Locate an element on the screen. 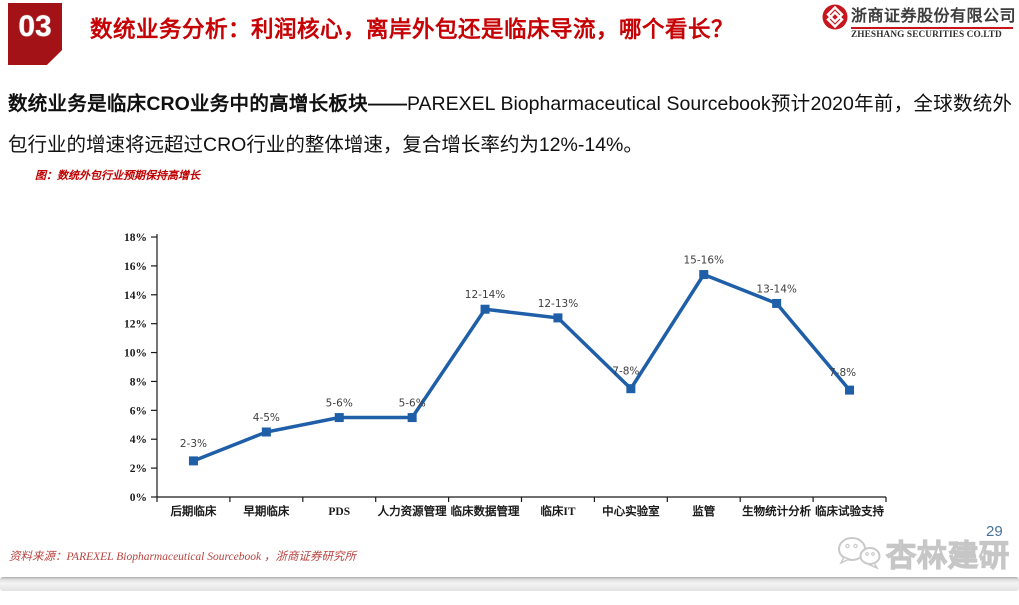 This screenshot has width=1019, height=605. svg-text: 生物统计分析 is located at coordinates (776, 511).